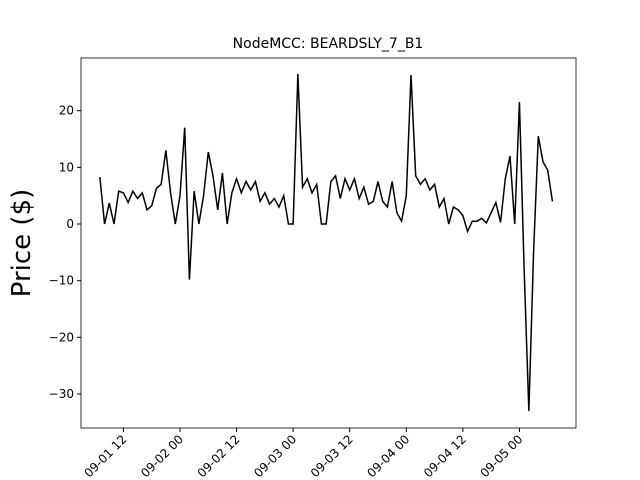 Image resolution: width=640 pixels, height=480 pixels. Describe the element at coordinates (61, 394) in the screenshot. I see `y-tick-label: −30` at that location.